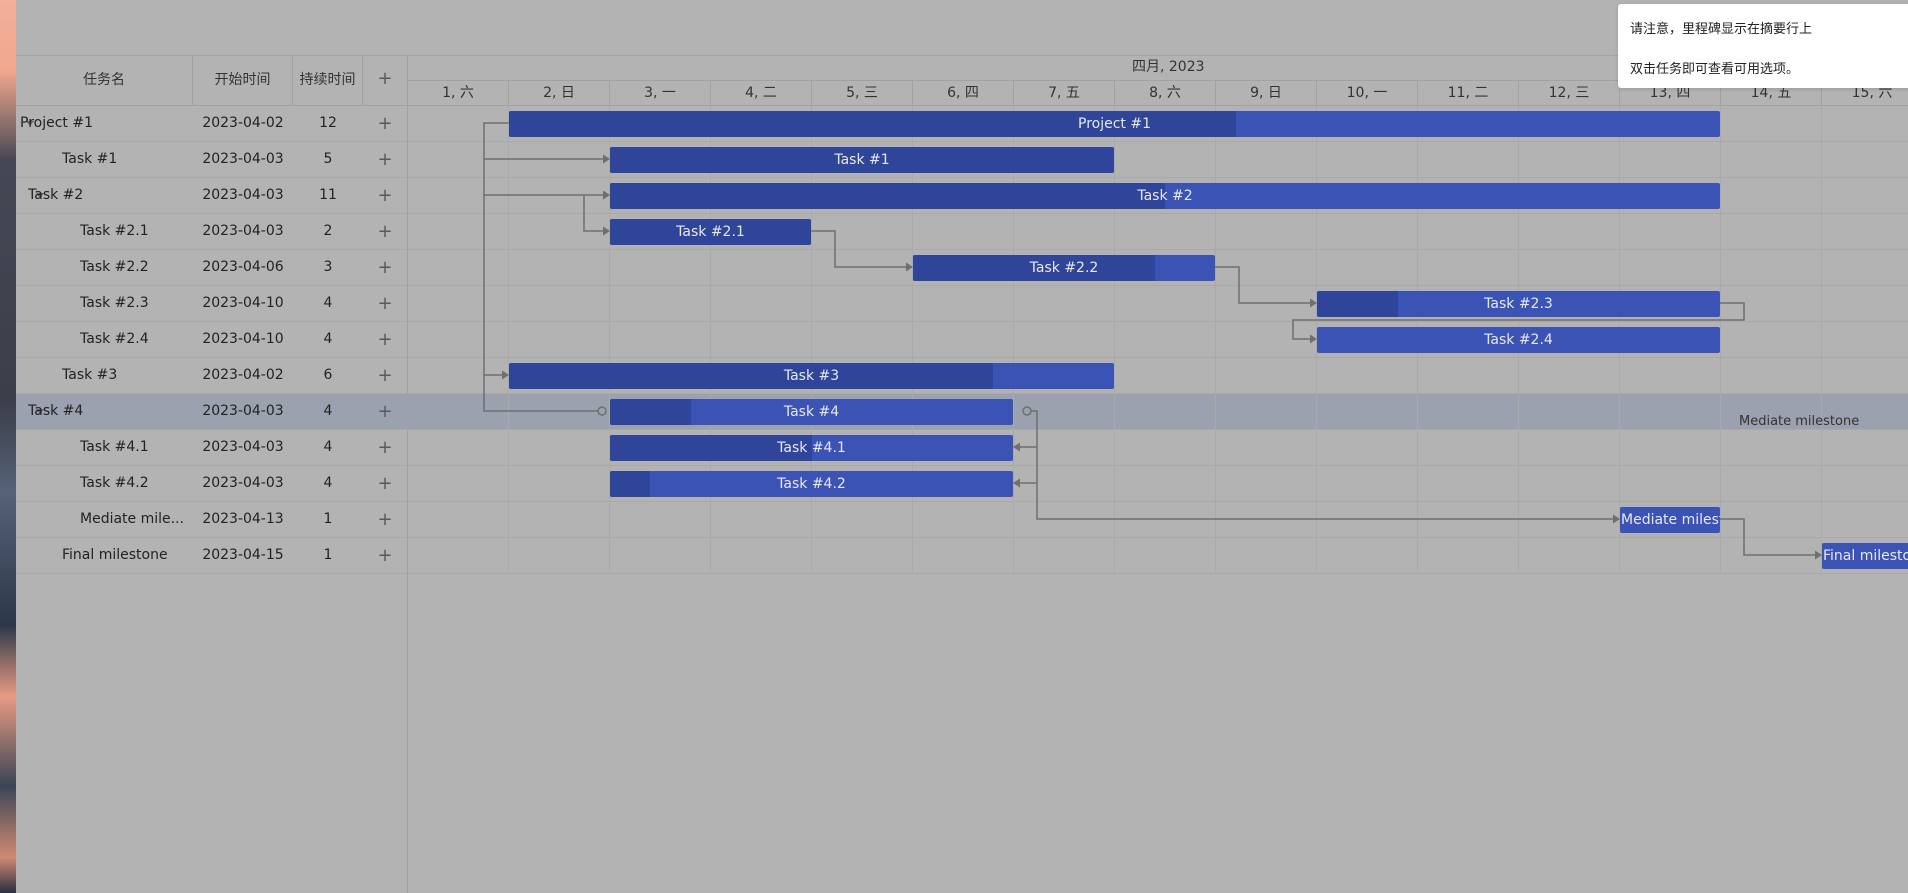 The width and height of the screenshot is (1908, 893). What do you see at coordinates (811, 484) in the screenshot?
I see `task-bar: Task #4.2` at bounding box center [811, 484].